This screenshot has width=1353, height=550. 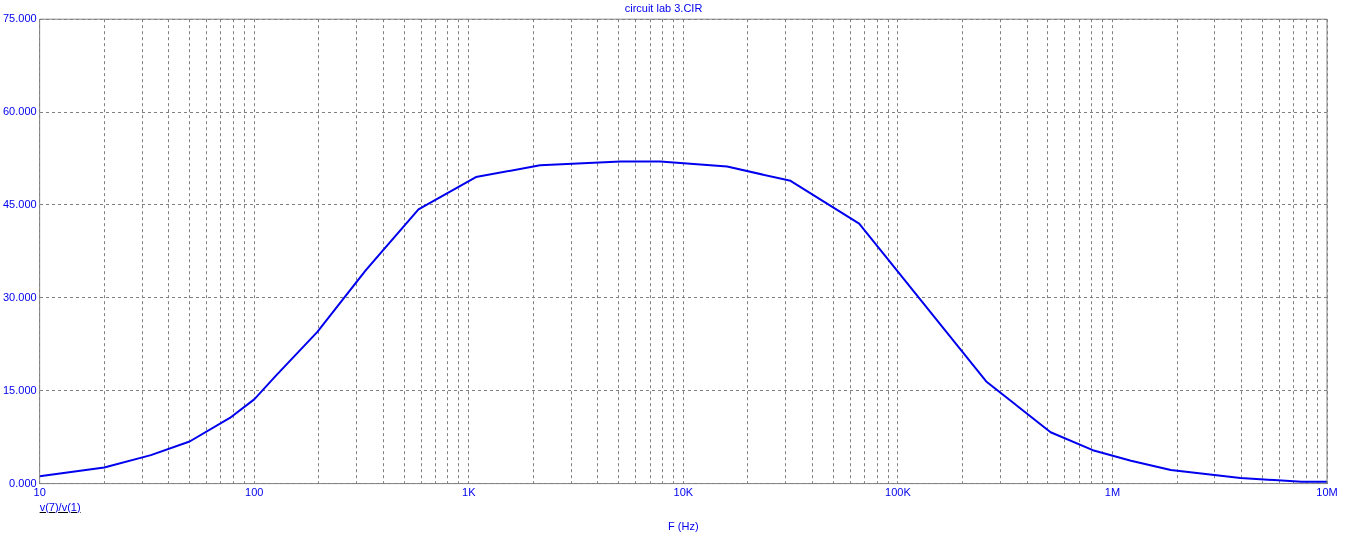 What do you see at coordinates (60, 506) in the screenshot?
I see `text: v(7)/v(1)` at bounding box center [60, 506].